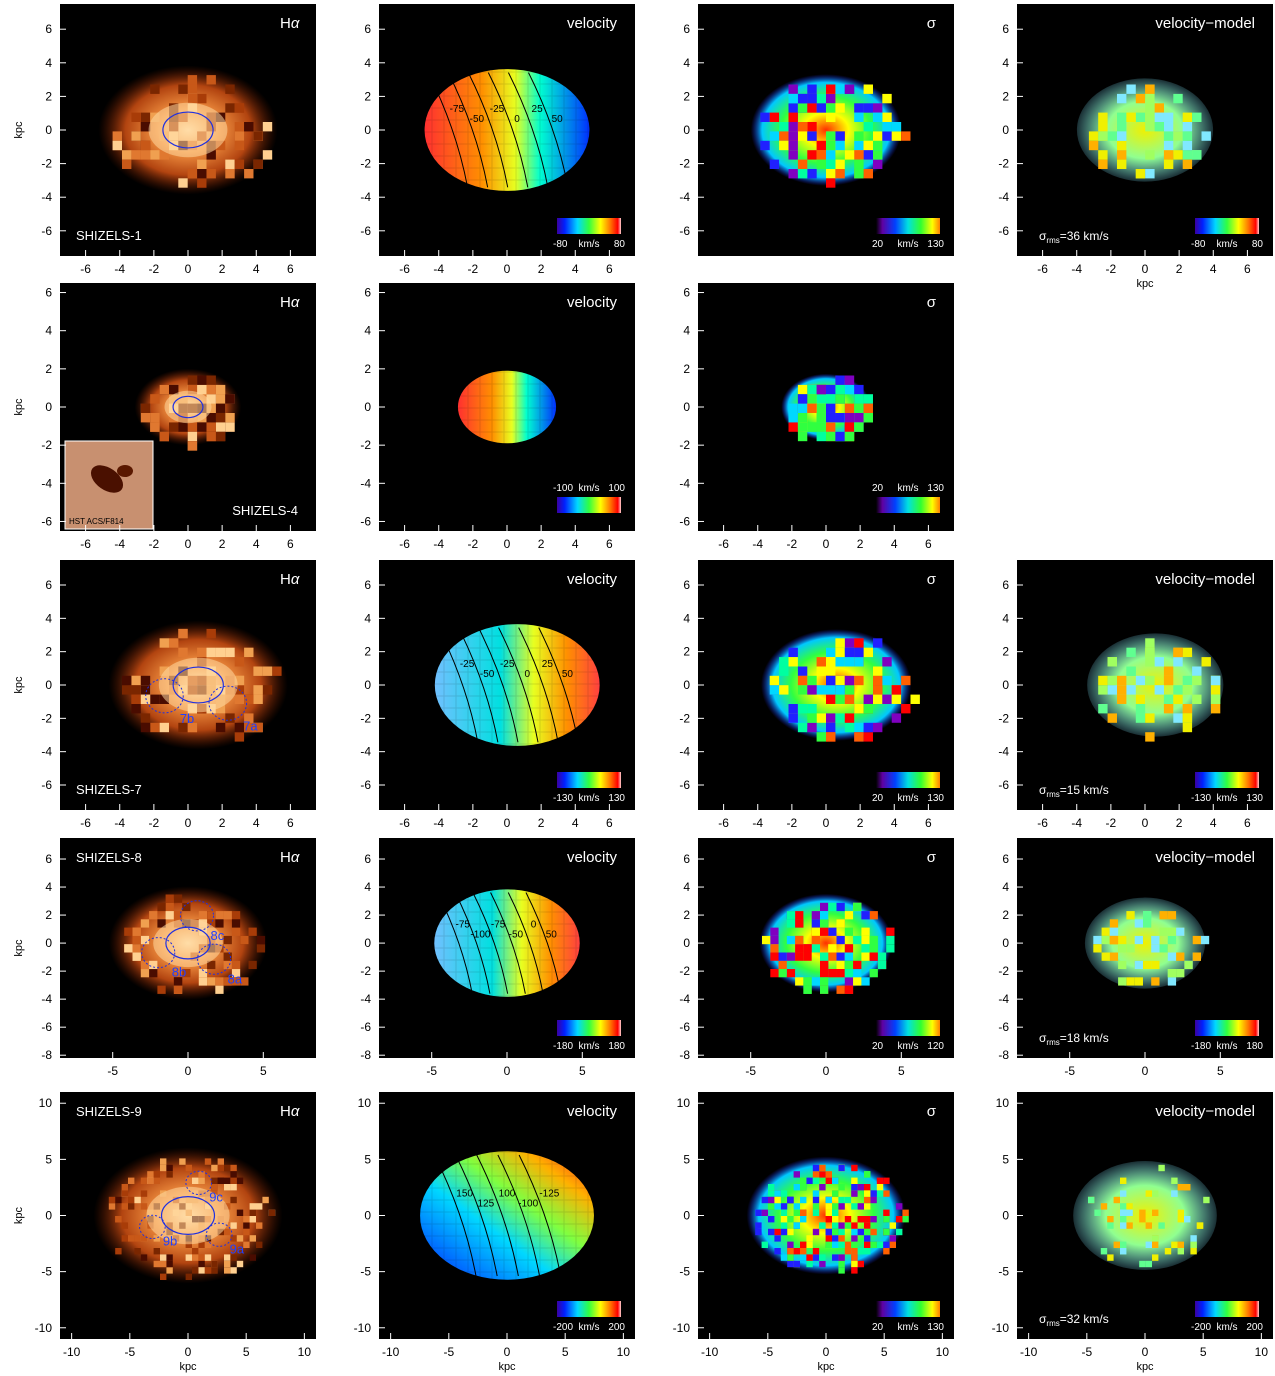 This screenshot has width=1275, height=1376. I want to click on map-image: 7a 7b, so click(198, 685).